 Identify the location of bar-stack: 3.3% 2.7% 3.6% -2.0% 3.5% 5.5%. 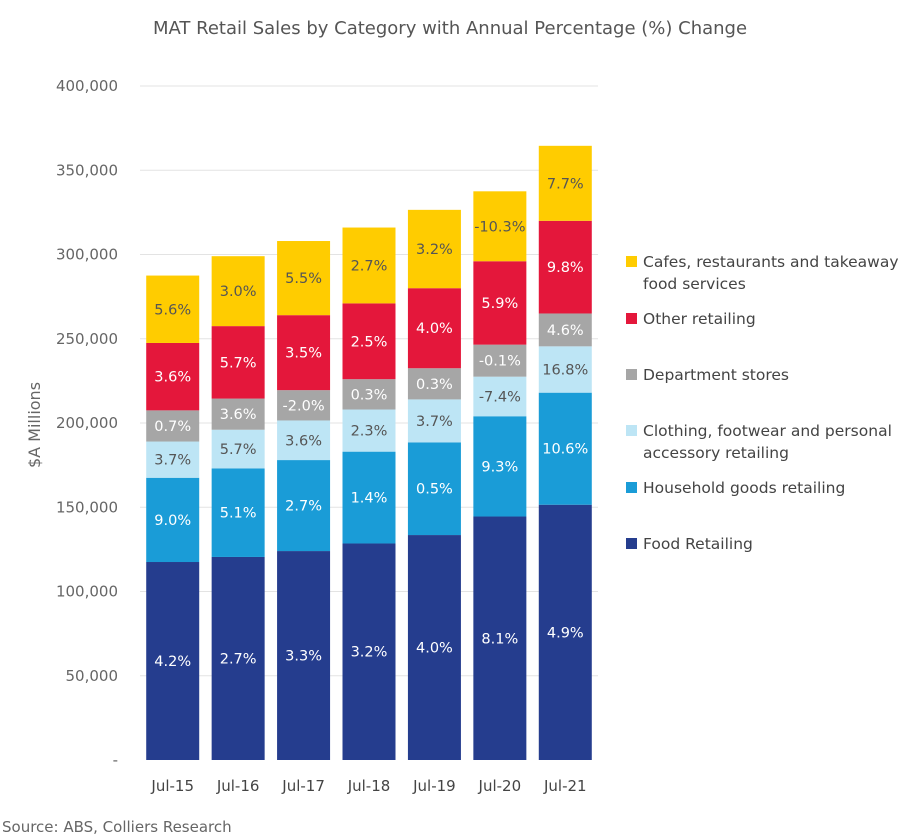
(304, 500).